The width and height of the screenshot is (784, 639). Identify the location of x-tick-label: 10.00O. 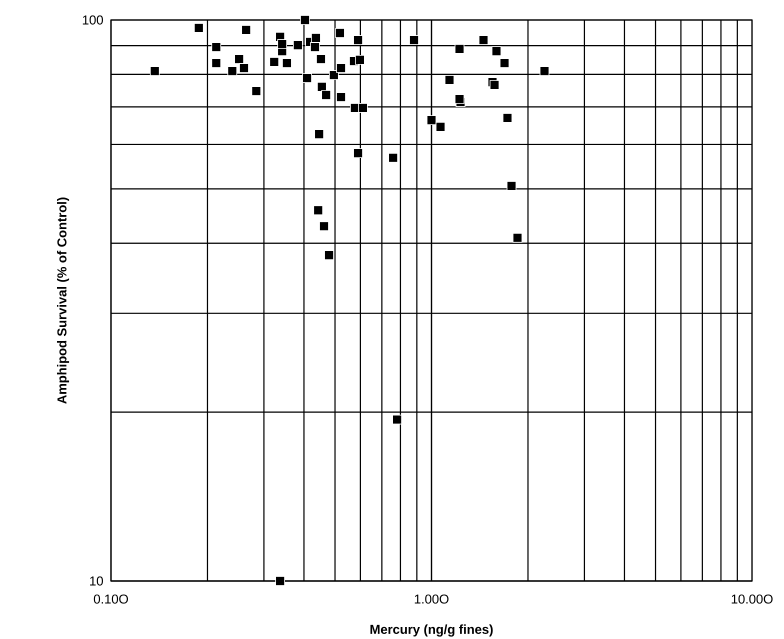
(752, 599).